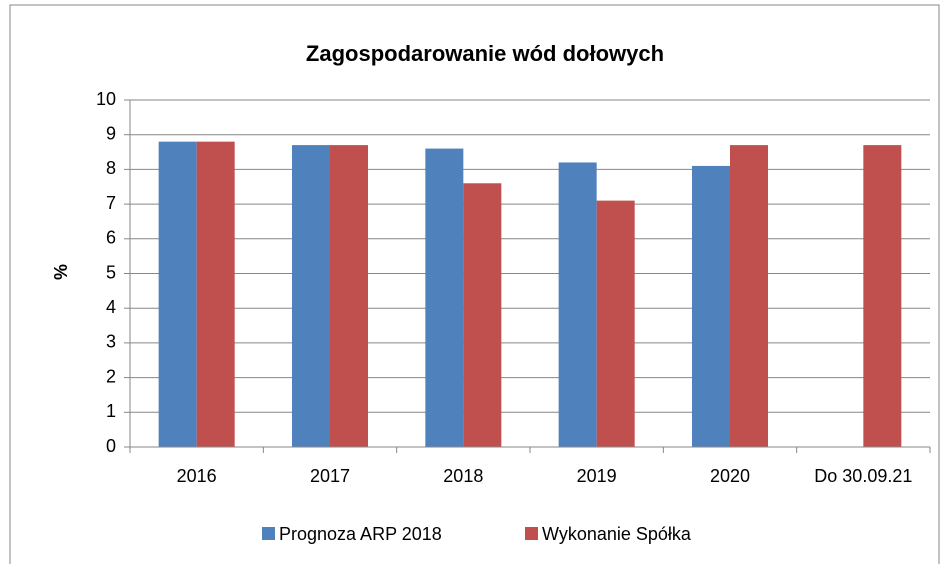 The image size is (945, 569). I want to click on y-tick-label: 6, so click(111, 238).